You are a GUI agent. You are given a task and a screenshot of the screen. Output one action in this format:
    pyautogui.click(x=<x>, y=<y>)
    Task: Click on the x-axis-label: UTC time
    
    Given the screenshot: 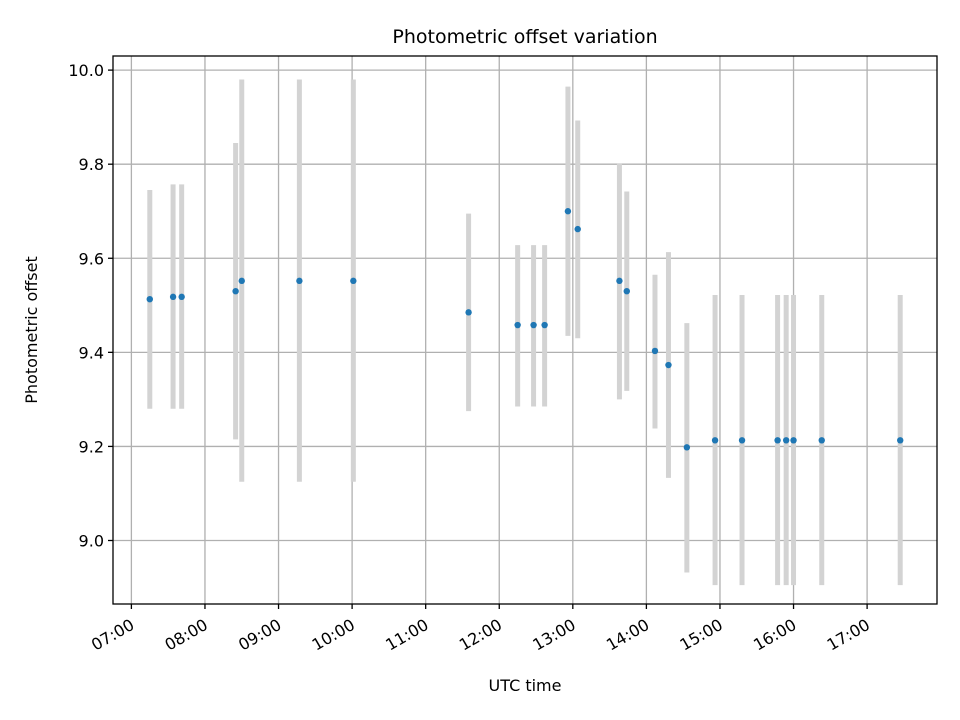 What is the action you would take?
    pyautogui.click(x=525, y=685)
    